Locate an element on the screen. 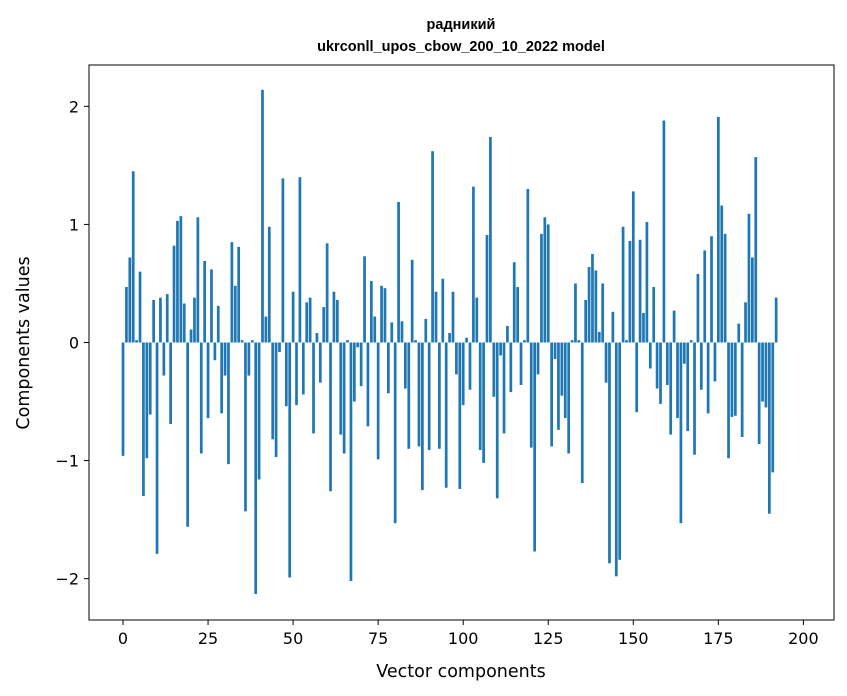 This screenshot has height=696, width=847. x-tick-label: 175 is located at coordinates (718, 638).